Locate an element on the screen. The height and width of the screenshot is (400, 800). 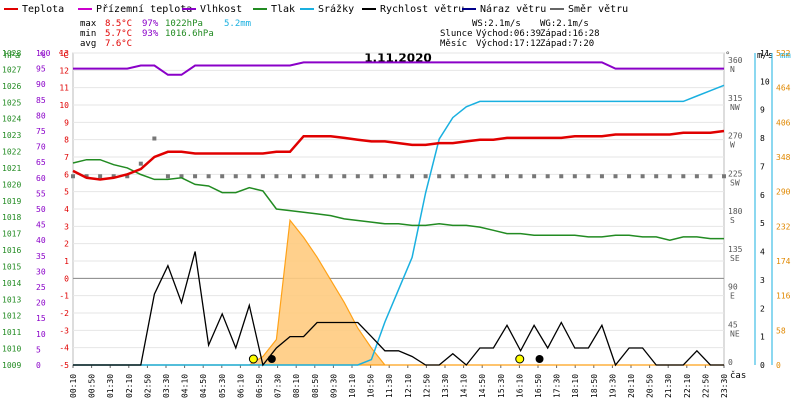
tick-mm: 0 is located at coordinates (778, 365).